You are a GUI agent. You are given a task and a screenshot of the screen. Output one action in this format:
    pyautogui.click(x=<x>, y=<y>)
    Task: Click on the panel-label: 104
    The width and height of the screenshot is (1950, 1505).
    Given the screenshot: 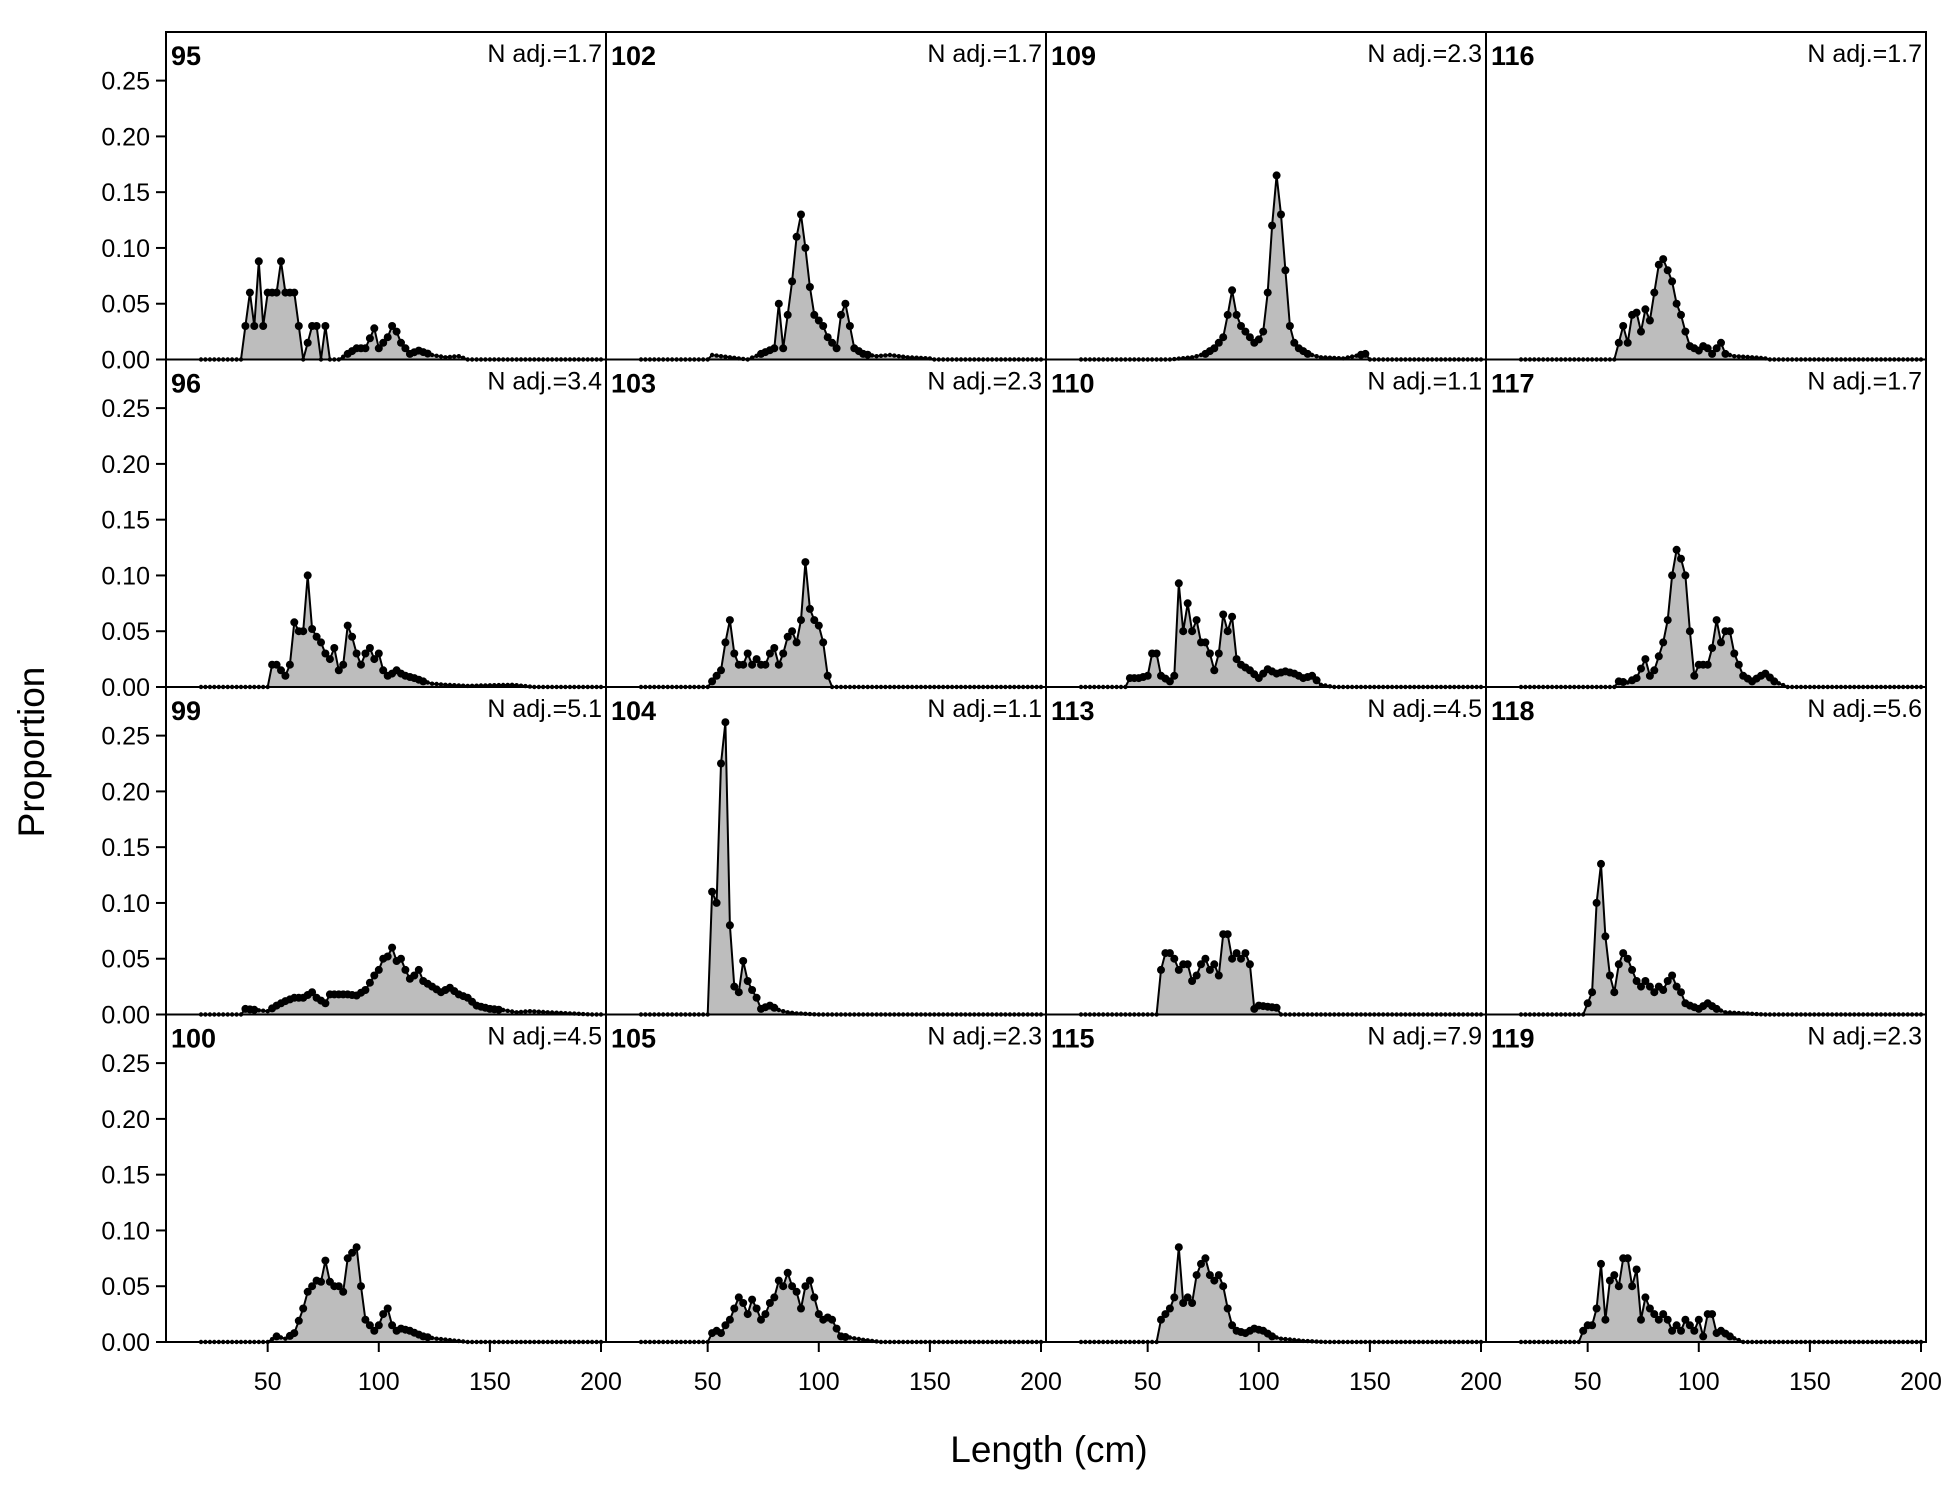 What is the action you would take?
    pyautogui.click(x=633, y=711)
    